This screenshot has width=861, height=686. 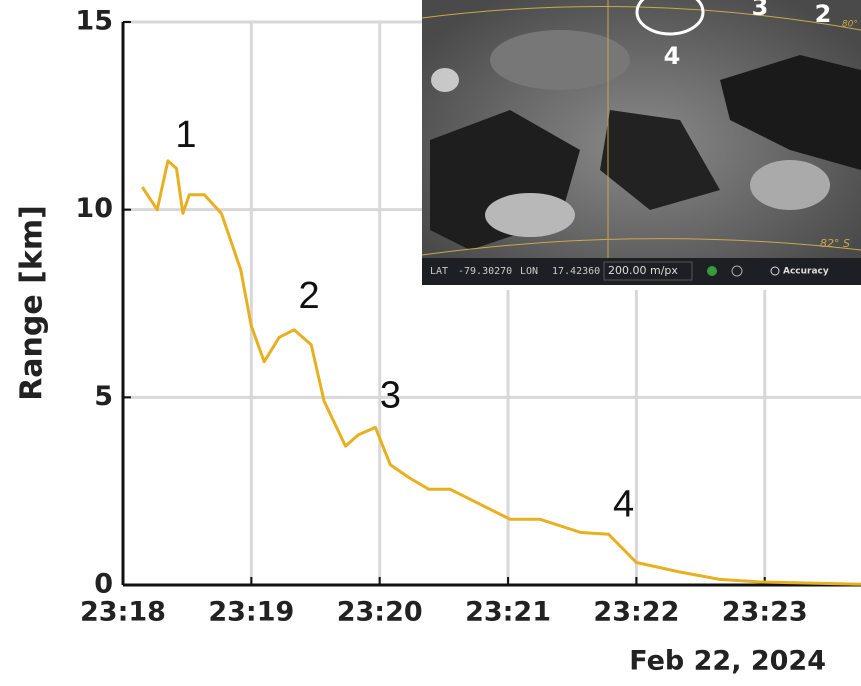 What do you see at coordinates (94, 208) in the screenshot?
I see `y-tick-label: 10` at bounding box center [94, 208].